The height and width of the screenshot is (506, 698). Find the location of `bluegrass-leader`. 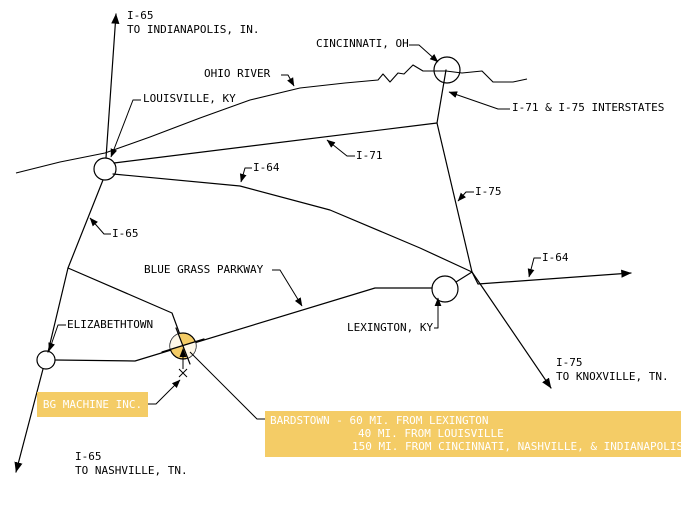

bluegrass-leader is located at coordinates (287, 288).